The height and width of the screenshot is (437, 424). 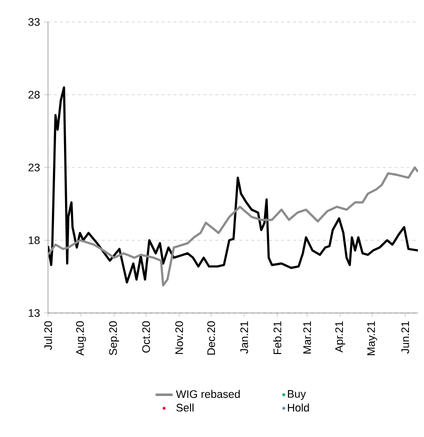 I want to click on y-tick-label: 18, so click(x=34, y=240).